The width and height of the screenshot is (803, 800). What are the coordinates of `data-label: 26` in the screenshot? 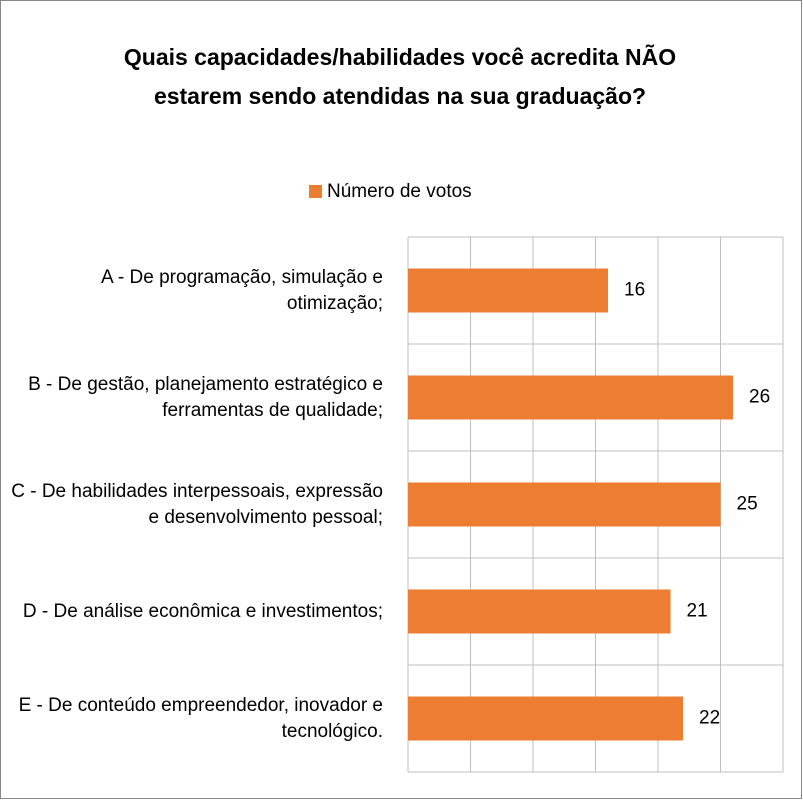 It's located at (759, 397).